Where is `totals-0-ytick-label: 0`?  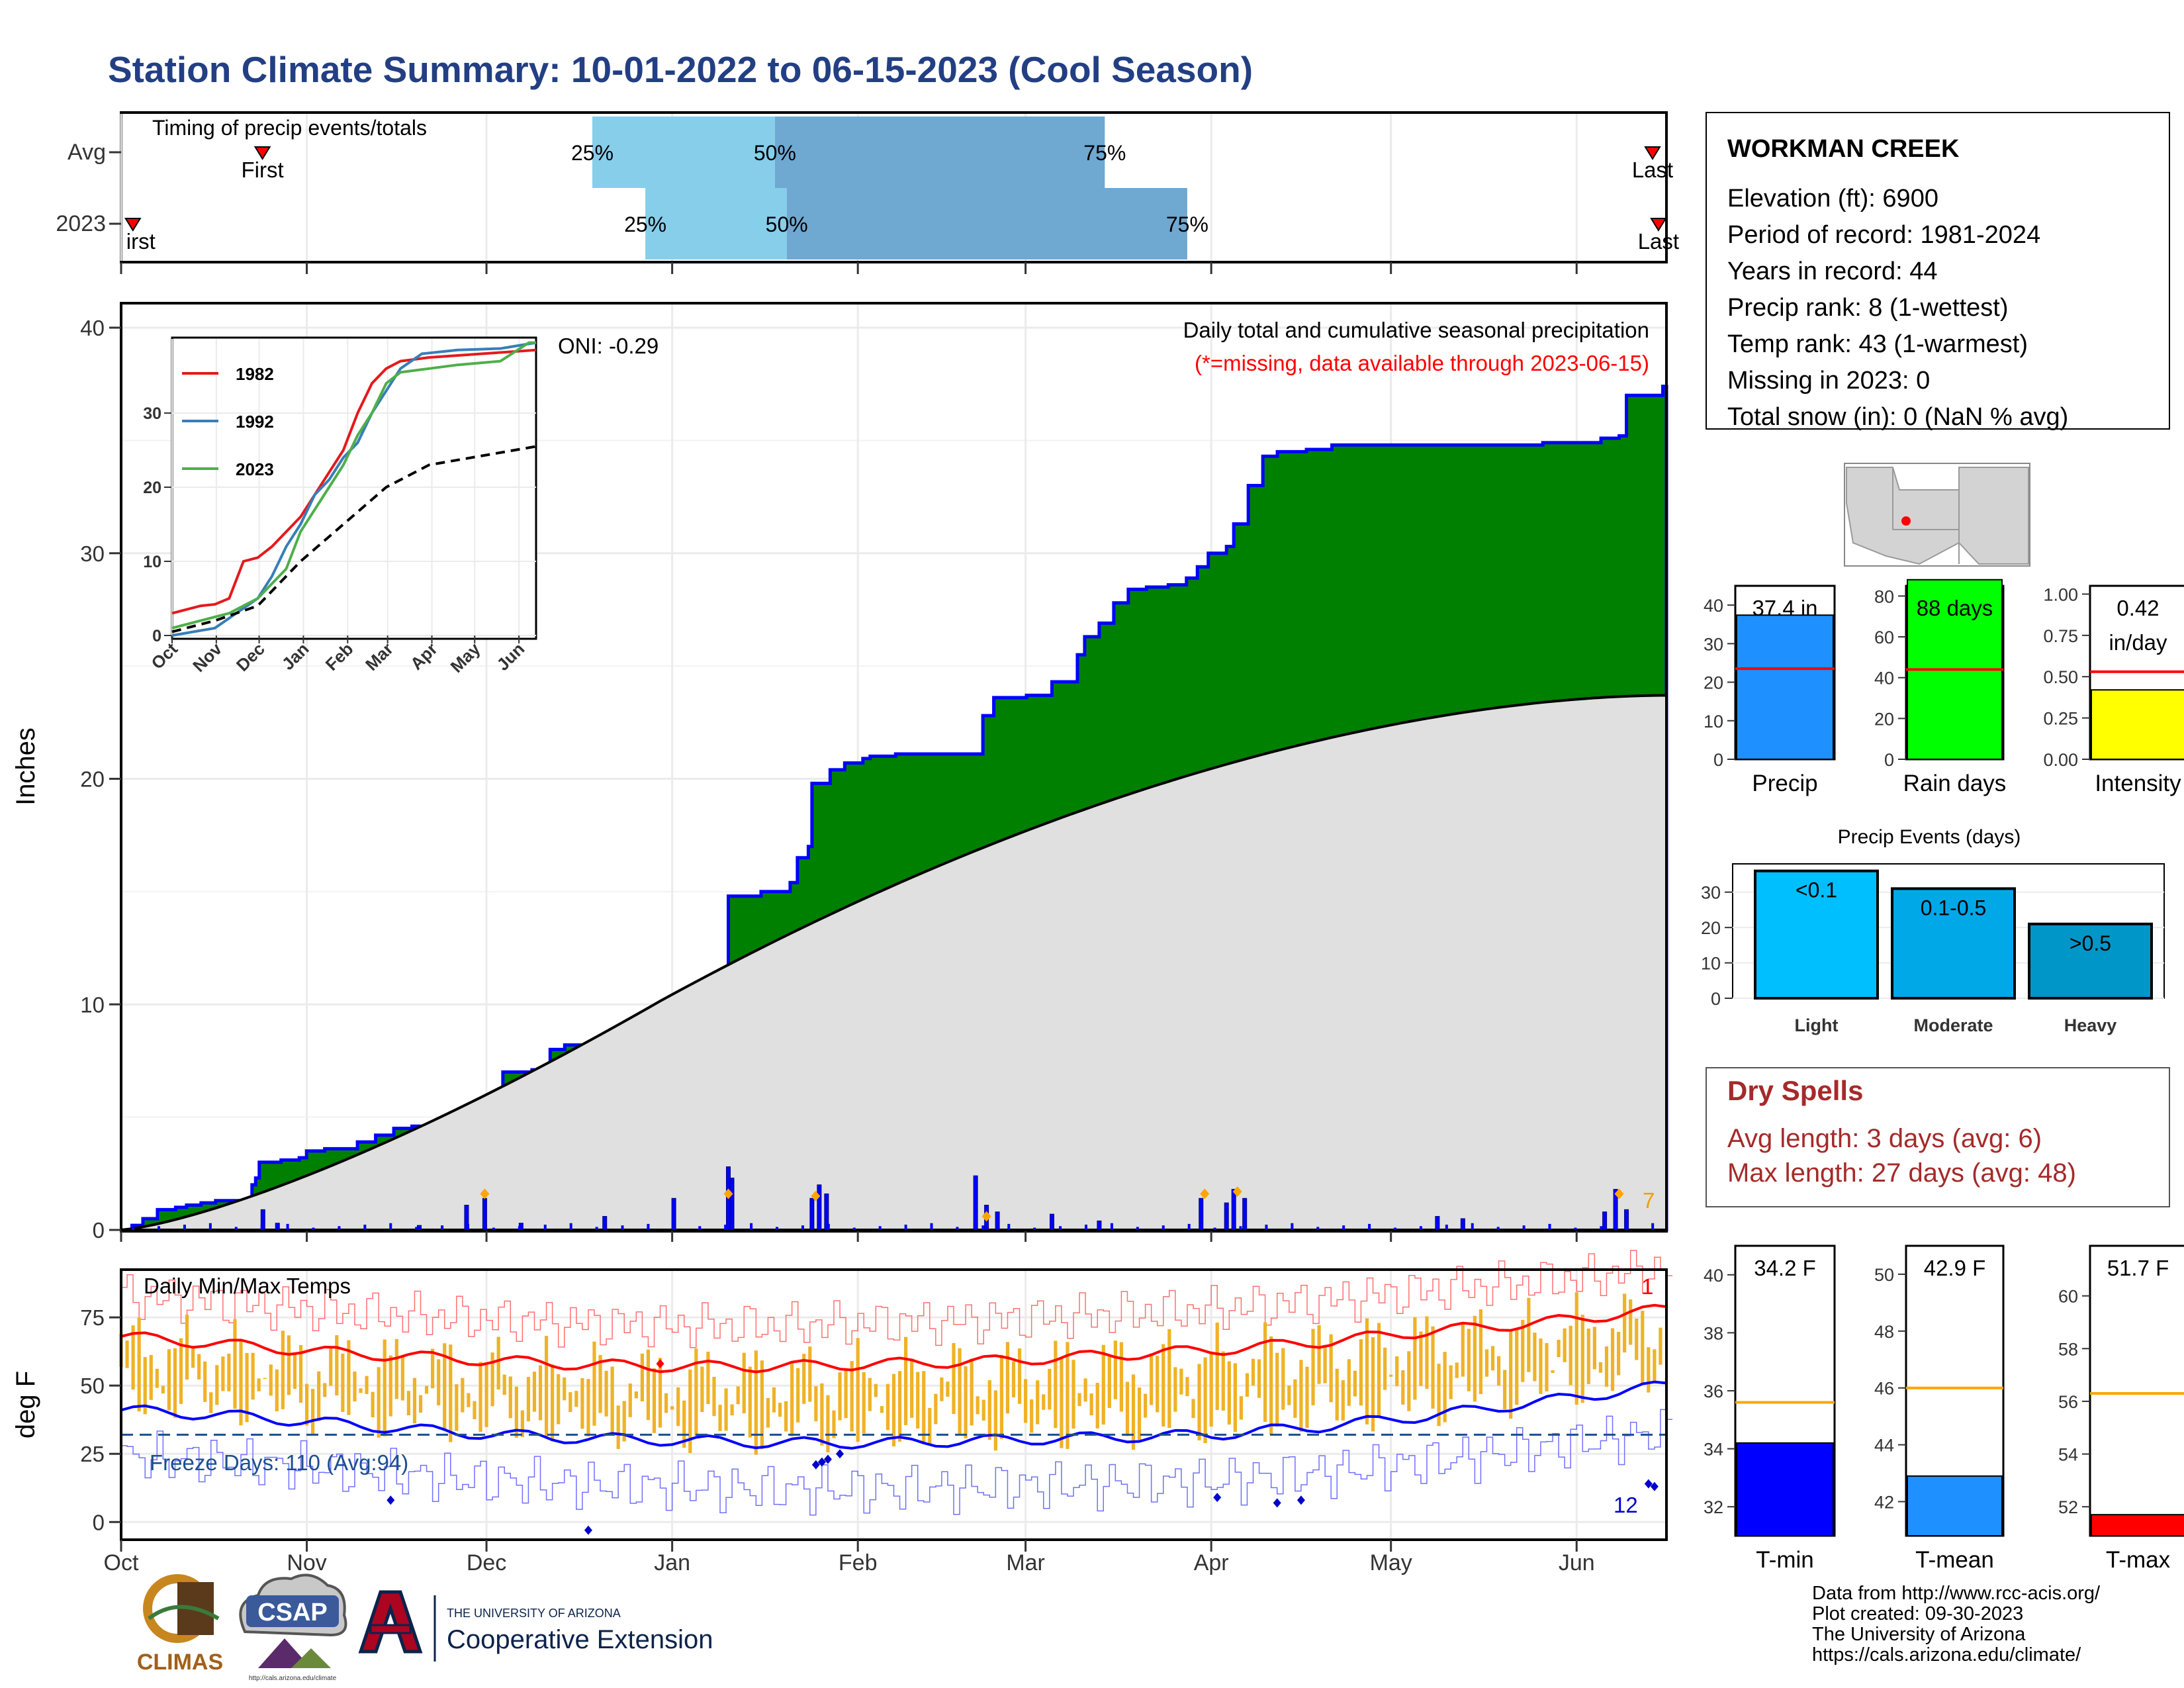 totals-0-ytick-label: 0 is located at coordinates (1718, 760).